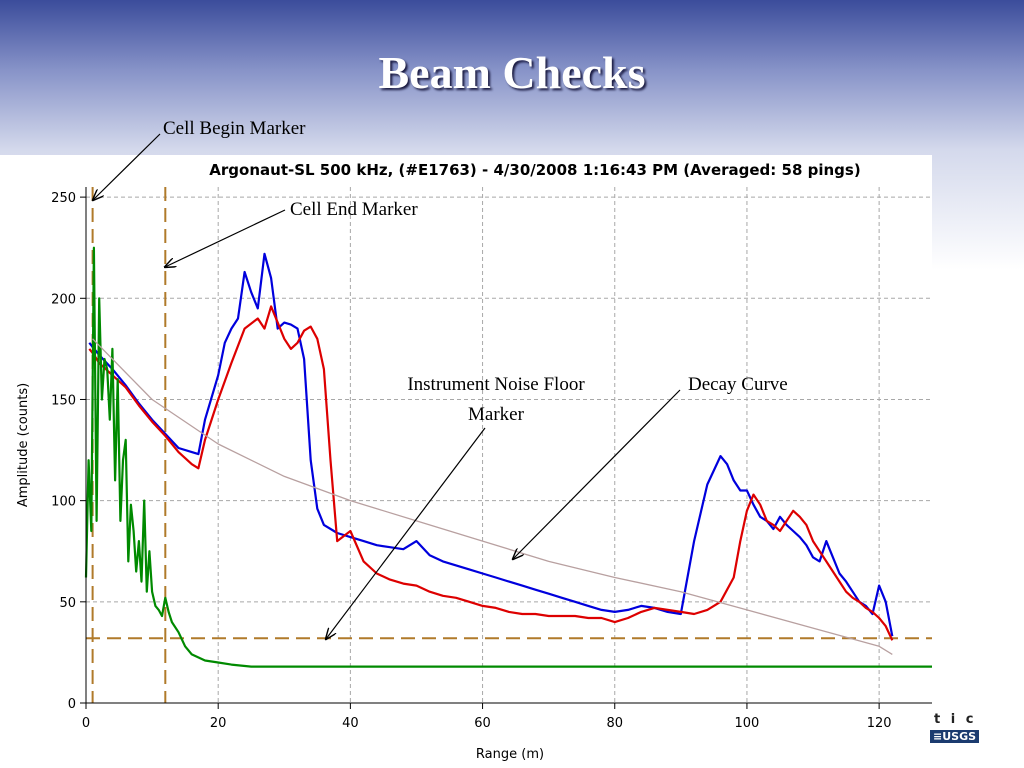  I want to click on y-axis-label: Amplitude (counts), so click(23, 445).